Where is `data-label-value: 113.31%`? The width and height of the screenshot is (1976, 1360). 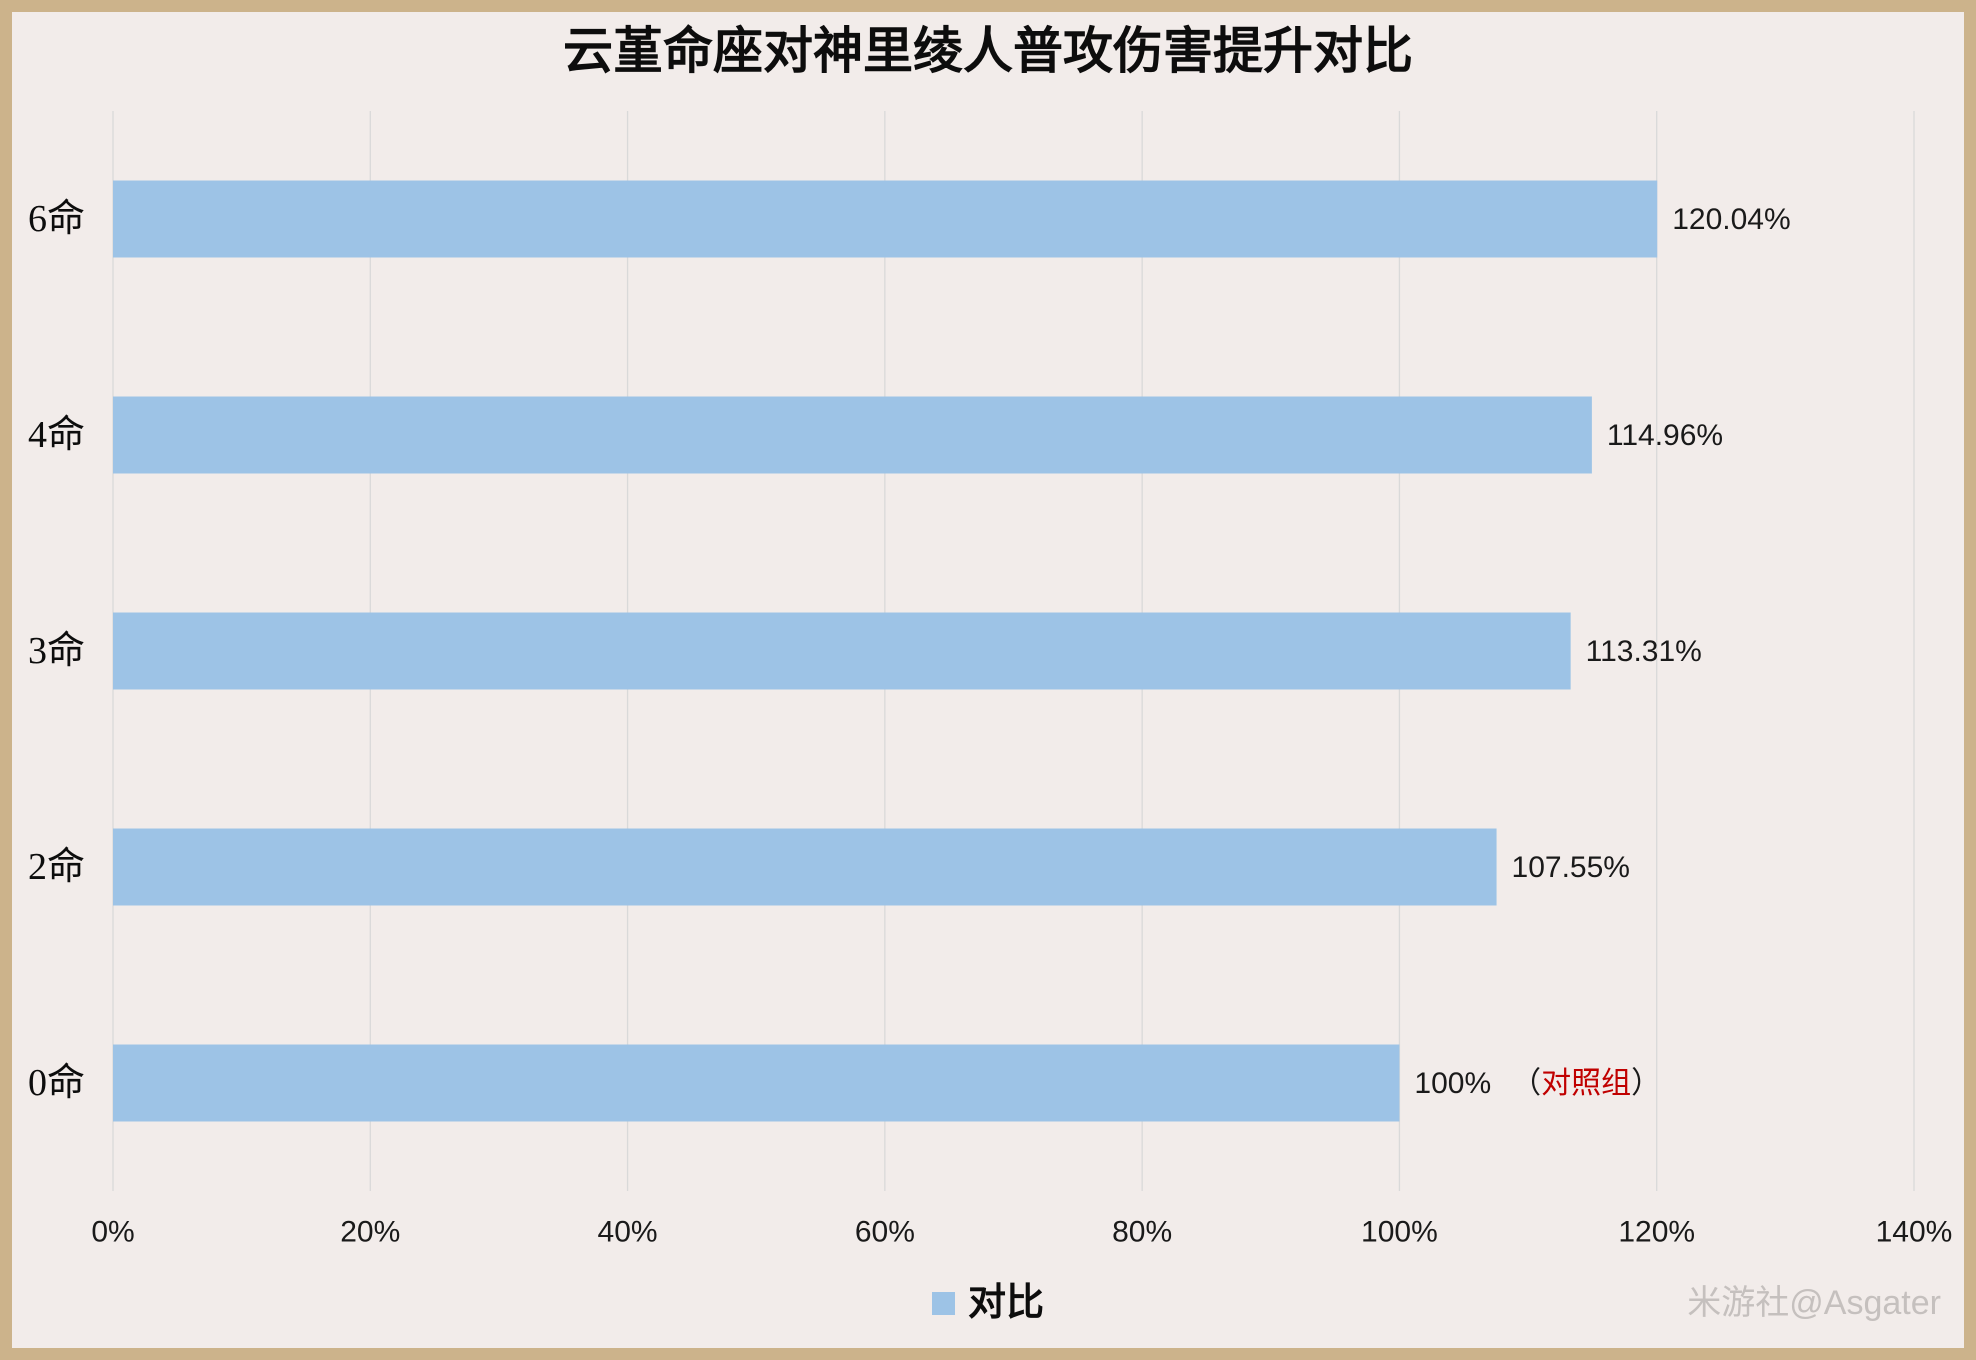 data-label-value: 113.31% is located at coordinates (1644, 651).